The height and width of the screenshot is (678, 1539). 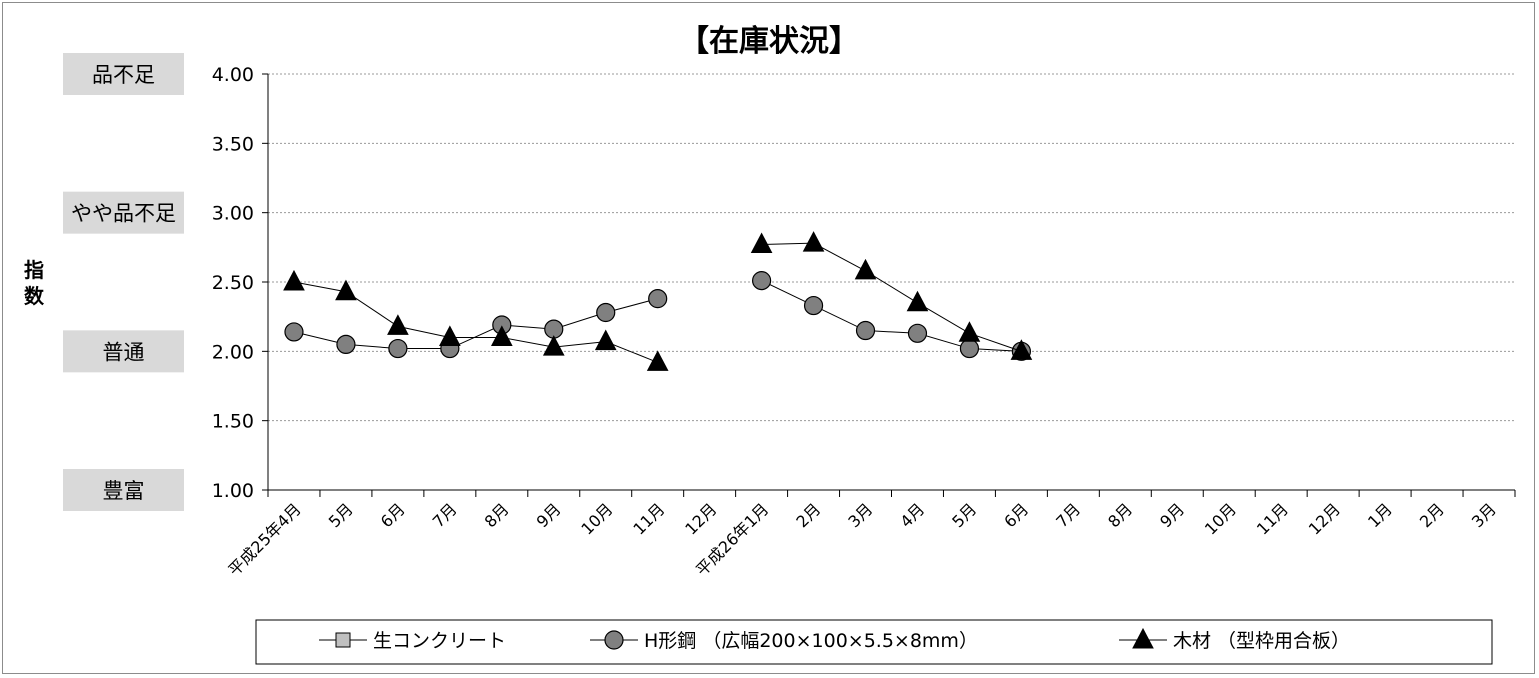 What do you see at coordinates (1380, 515) in the screenshot?
I see `x-tick-label: 1月` at bounding box center [1380, 515].